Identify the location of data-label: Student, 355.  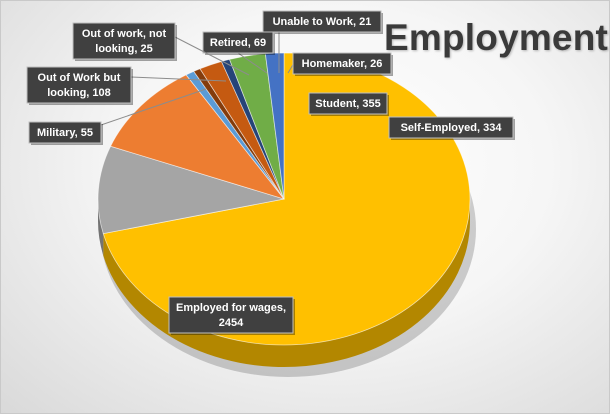
(348, 104).